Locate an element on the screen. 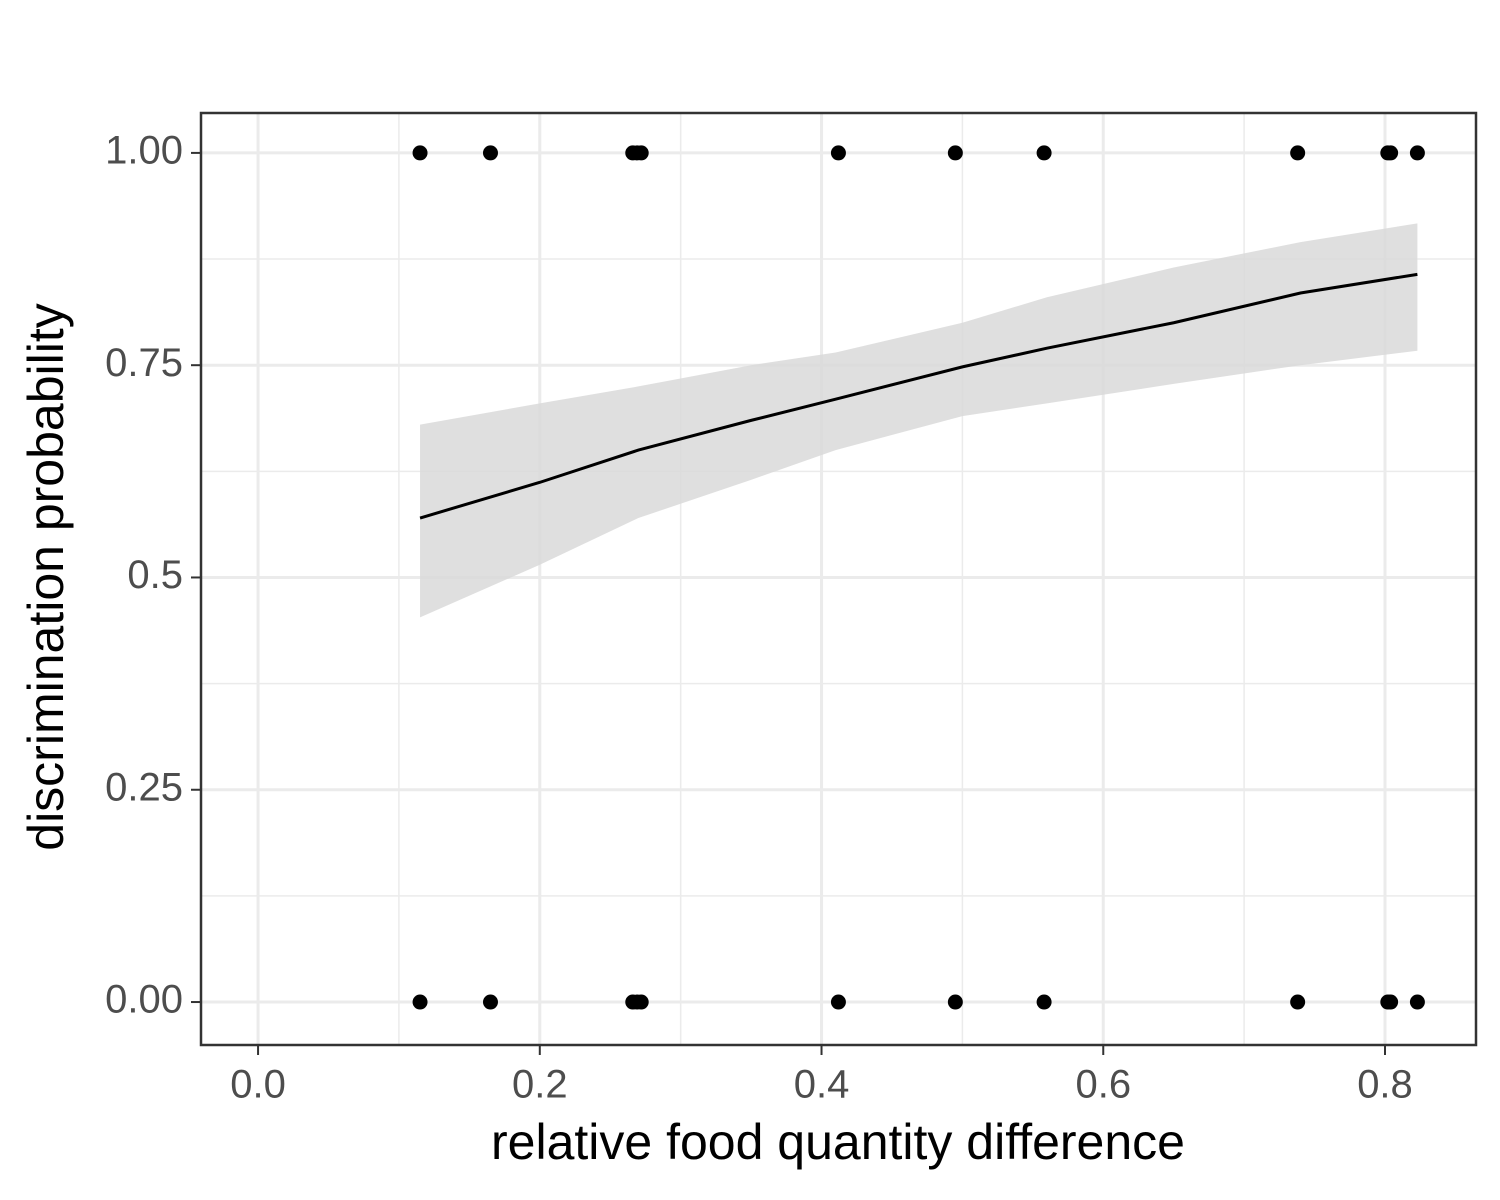  y-tick-label: 0.75 is located at coordinates (144, 363).